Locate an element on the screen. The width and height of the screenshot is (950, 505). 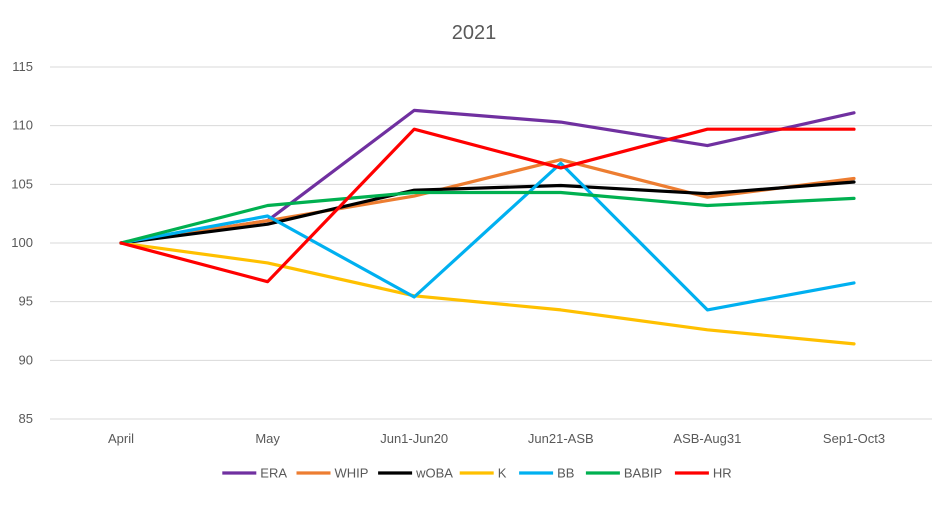
y-tick-label: 90 is located at coordinates (26, 359).